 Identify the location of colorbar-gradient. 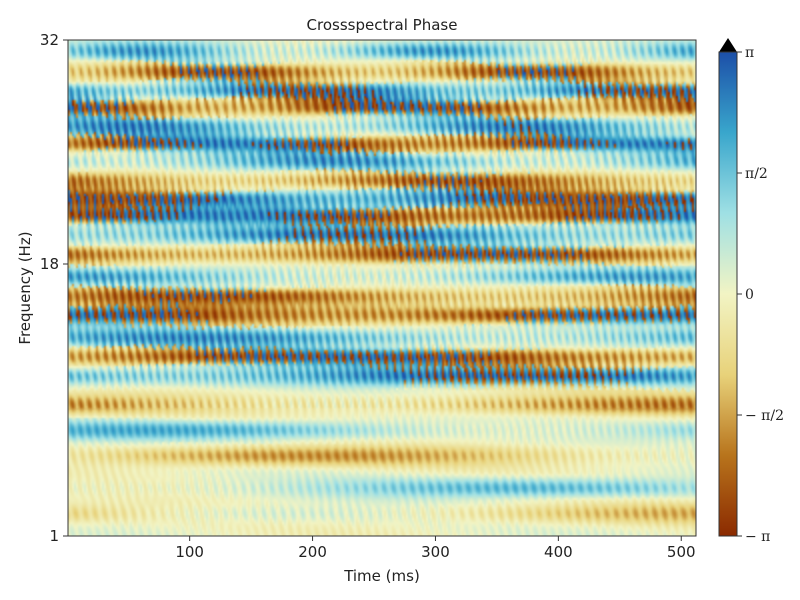
(728, 294).